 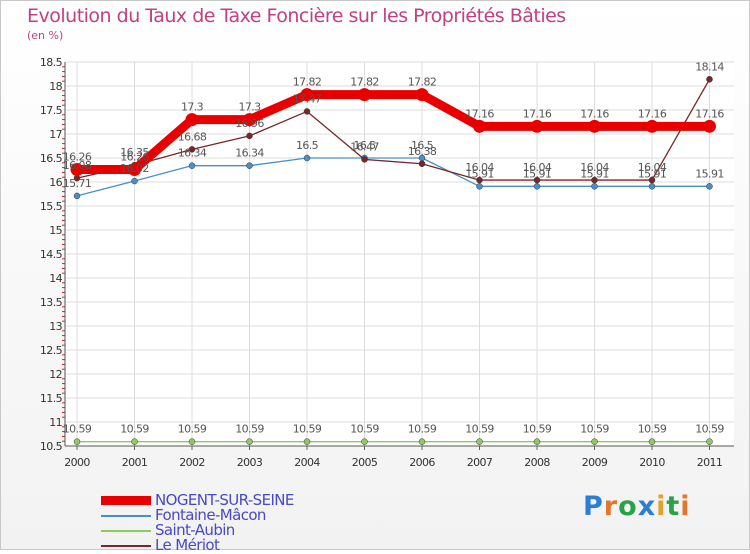 I want to click on data-label-fontaine-macon: 16.34, so click(x=192, y=153).